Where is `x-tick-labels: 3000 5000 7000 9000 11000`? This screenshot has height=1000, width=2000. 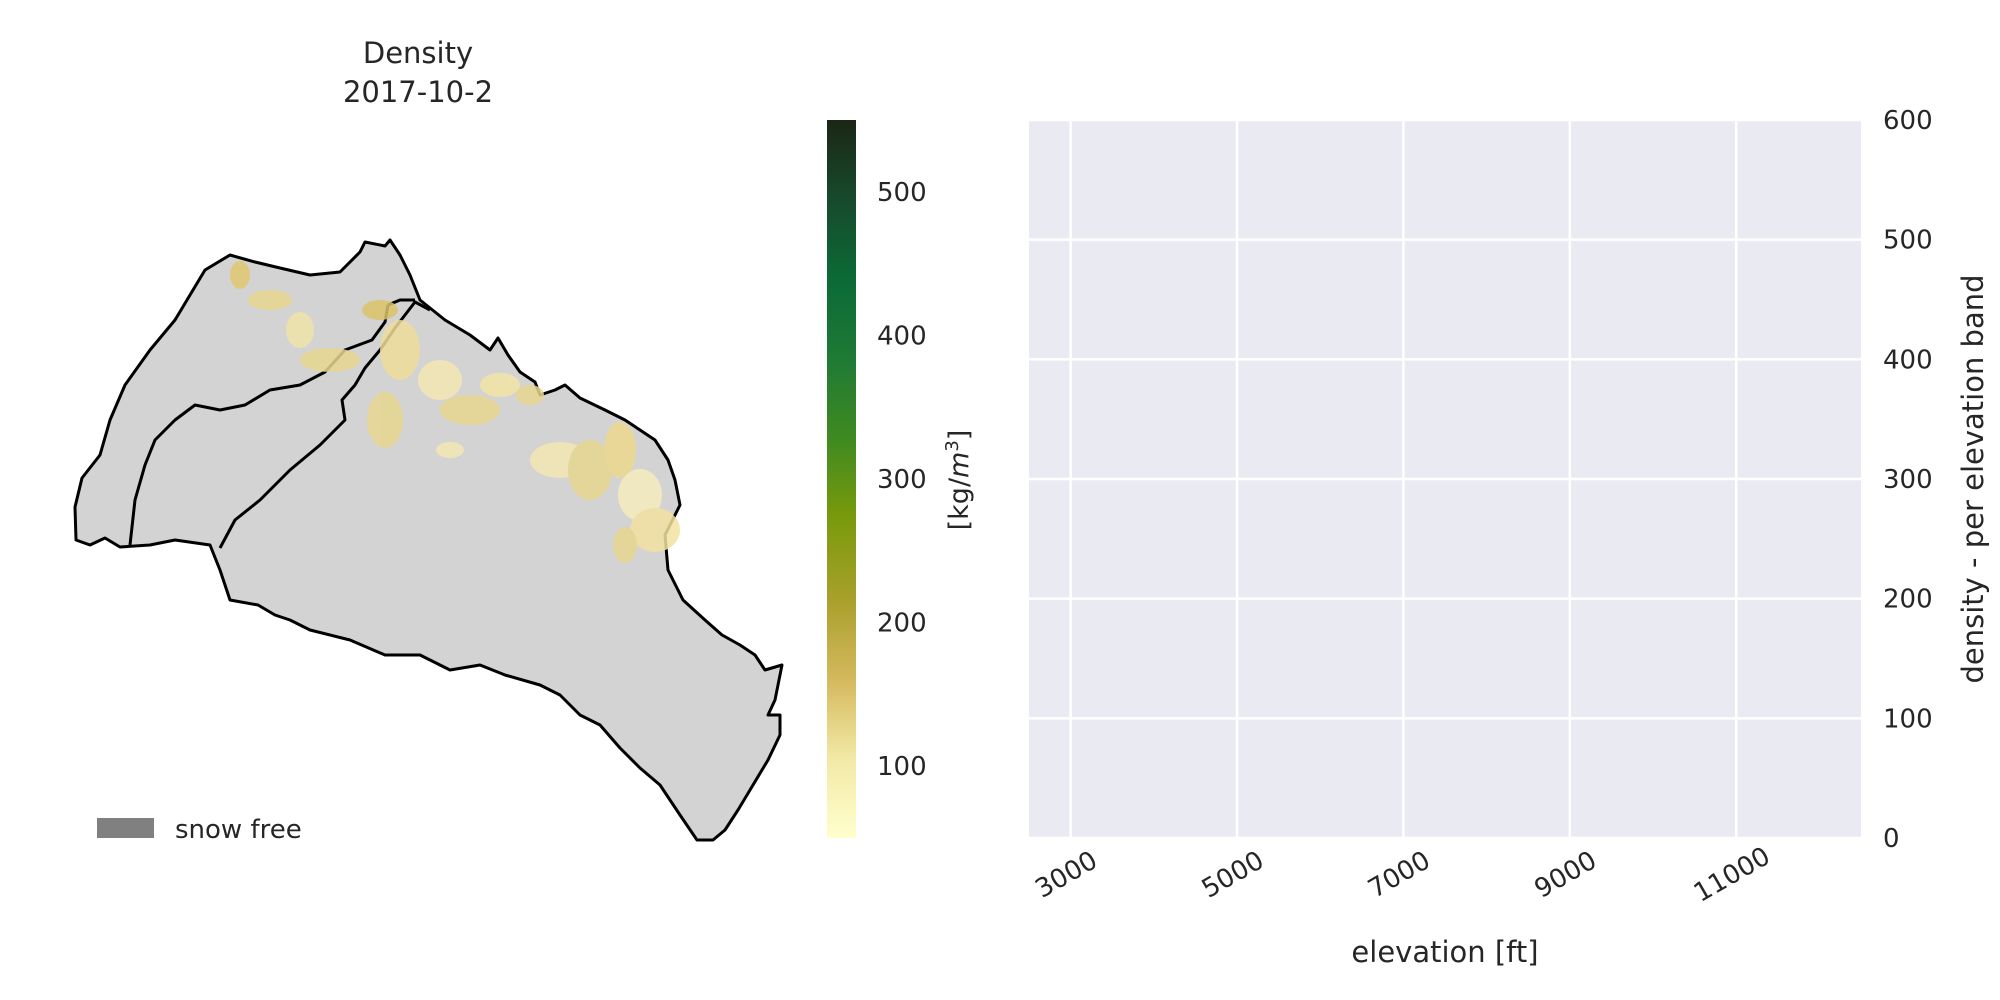 x-tick-labels: 3000 5000 7000 9000 11000 is located at coordinates (1402, 874).